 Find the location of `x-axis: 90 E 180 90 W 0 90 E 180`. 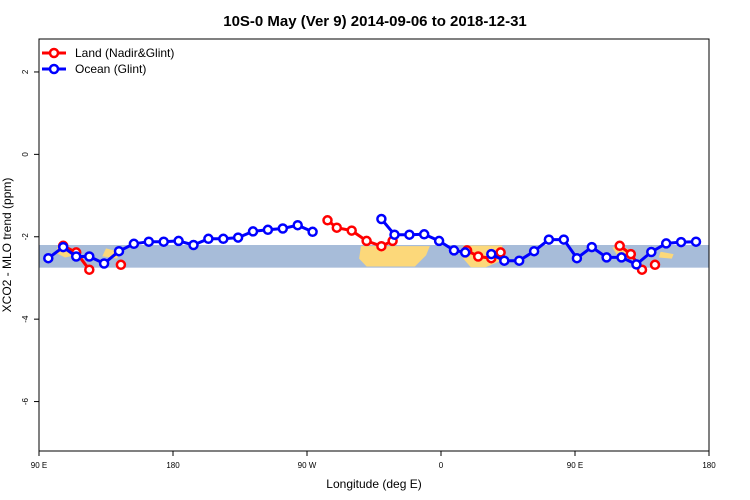

x-axis: 90 E 180 90 W 0 90 E 180 is located at coordinates (373, 460).